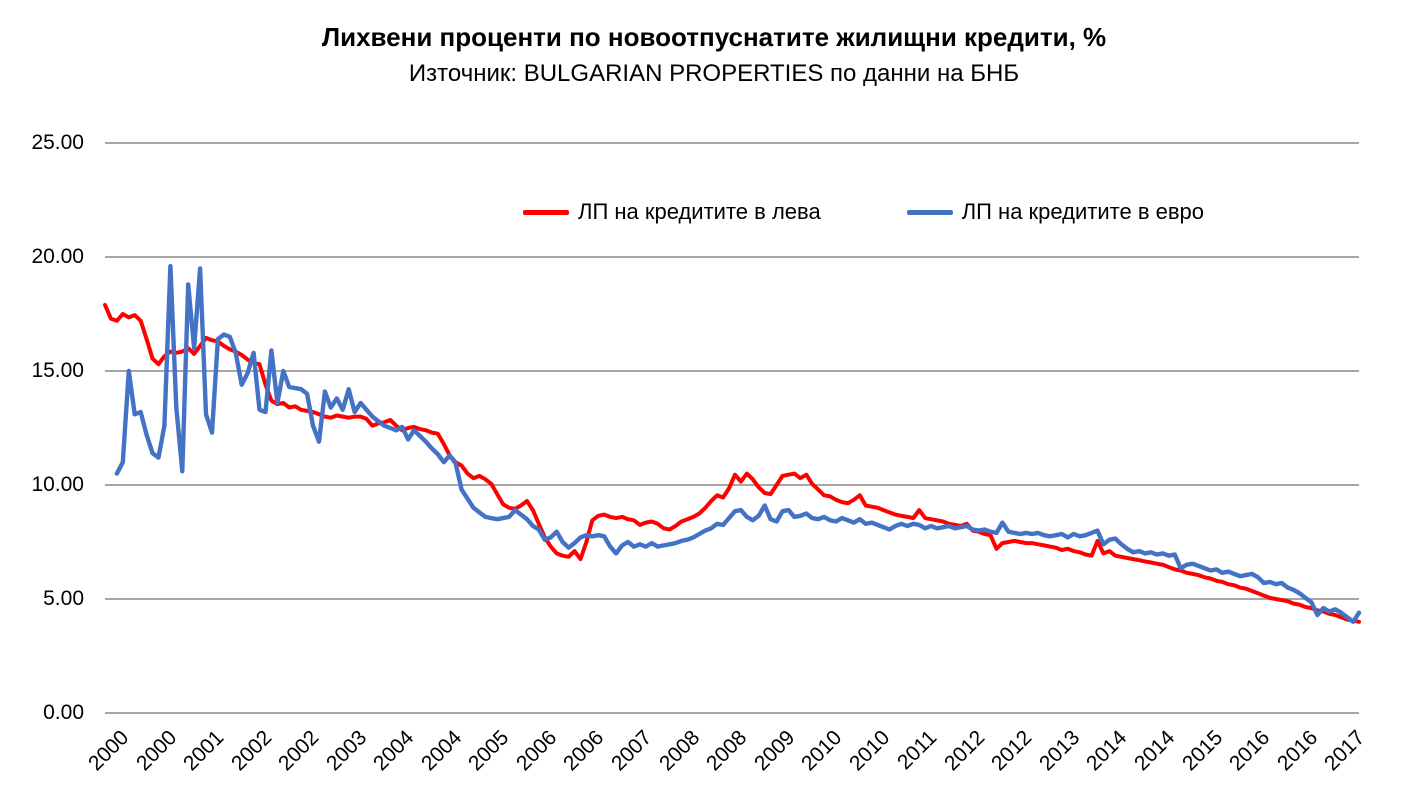  Describe the element at coordinates (63, 712) in the screenshot. I see `y-tick-label: 0.00` at that location.